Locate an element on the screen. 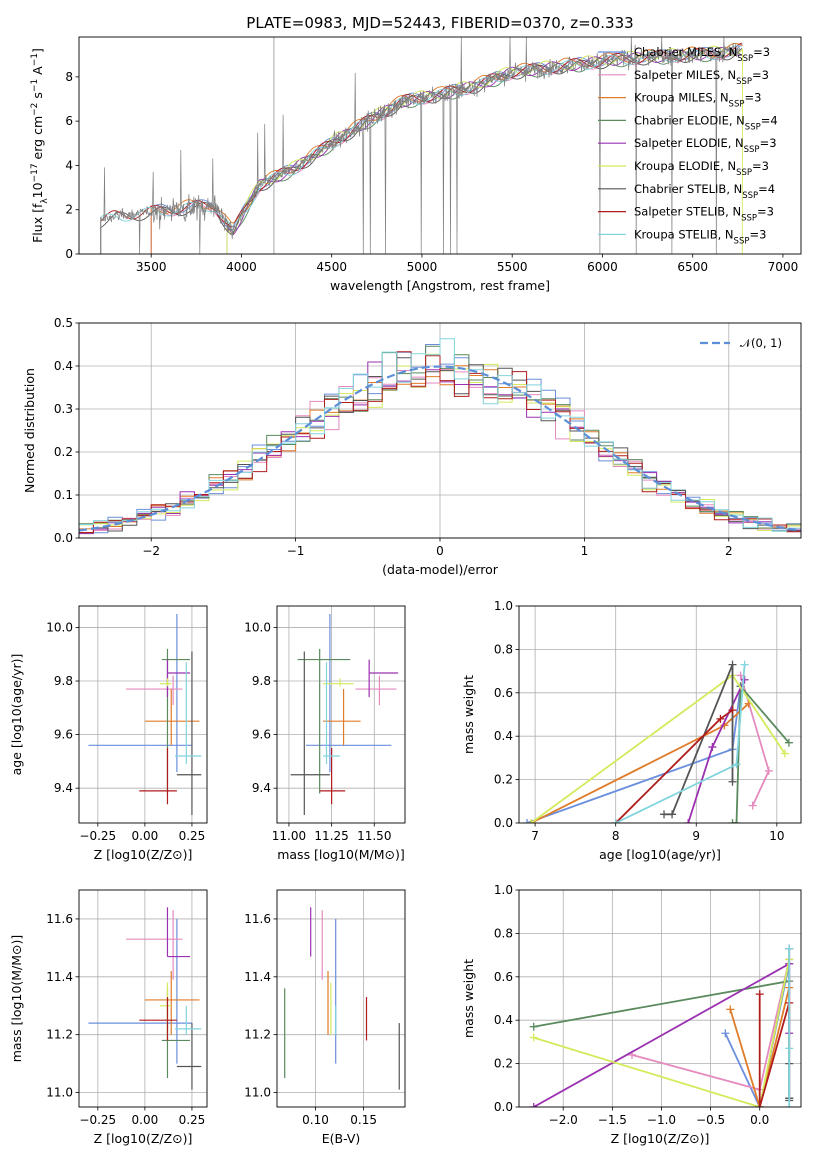 This screenshot has width=819, height=1170. weight_vs_age-plot-area is located at coordinates (658, 741).